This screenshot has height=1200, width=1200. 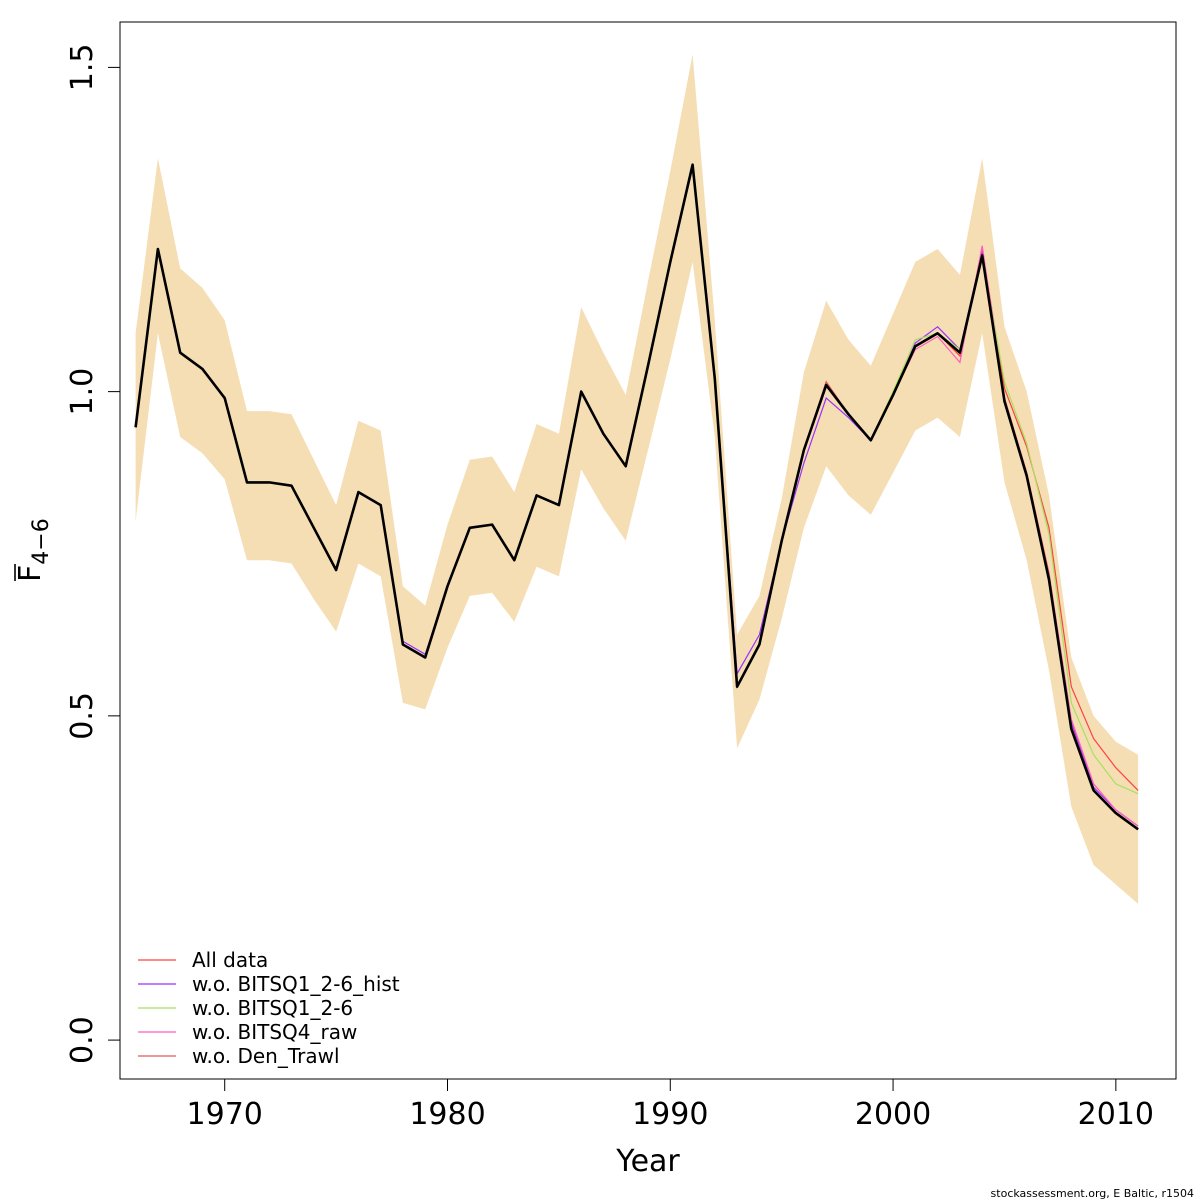 I want to click on y-axis-title: F4−6, so click(x=33, y=550).